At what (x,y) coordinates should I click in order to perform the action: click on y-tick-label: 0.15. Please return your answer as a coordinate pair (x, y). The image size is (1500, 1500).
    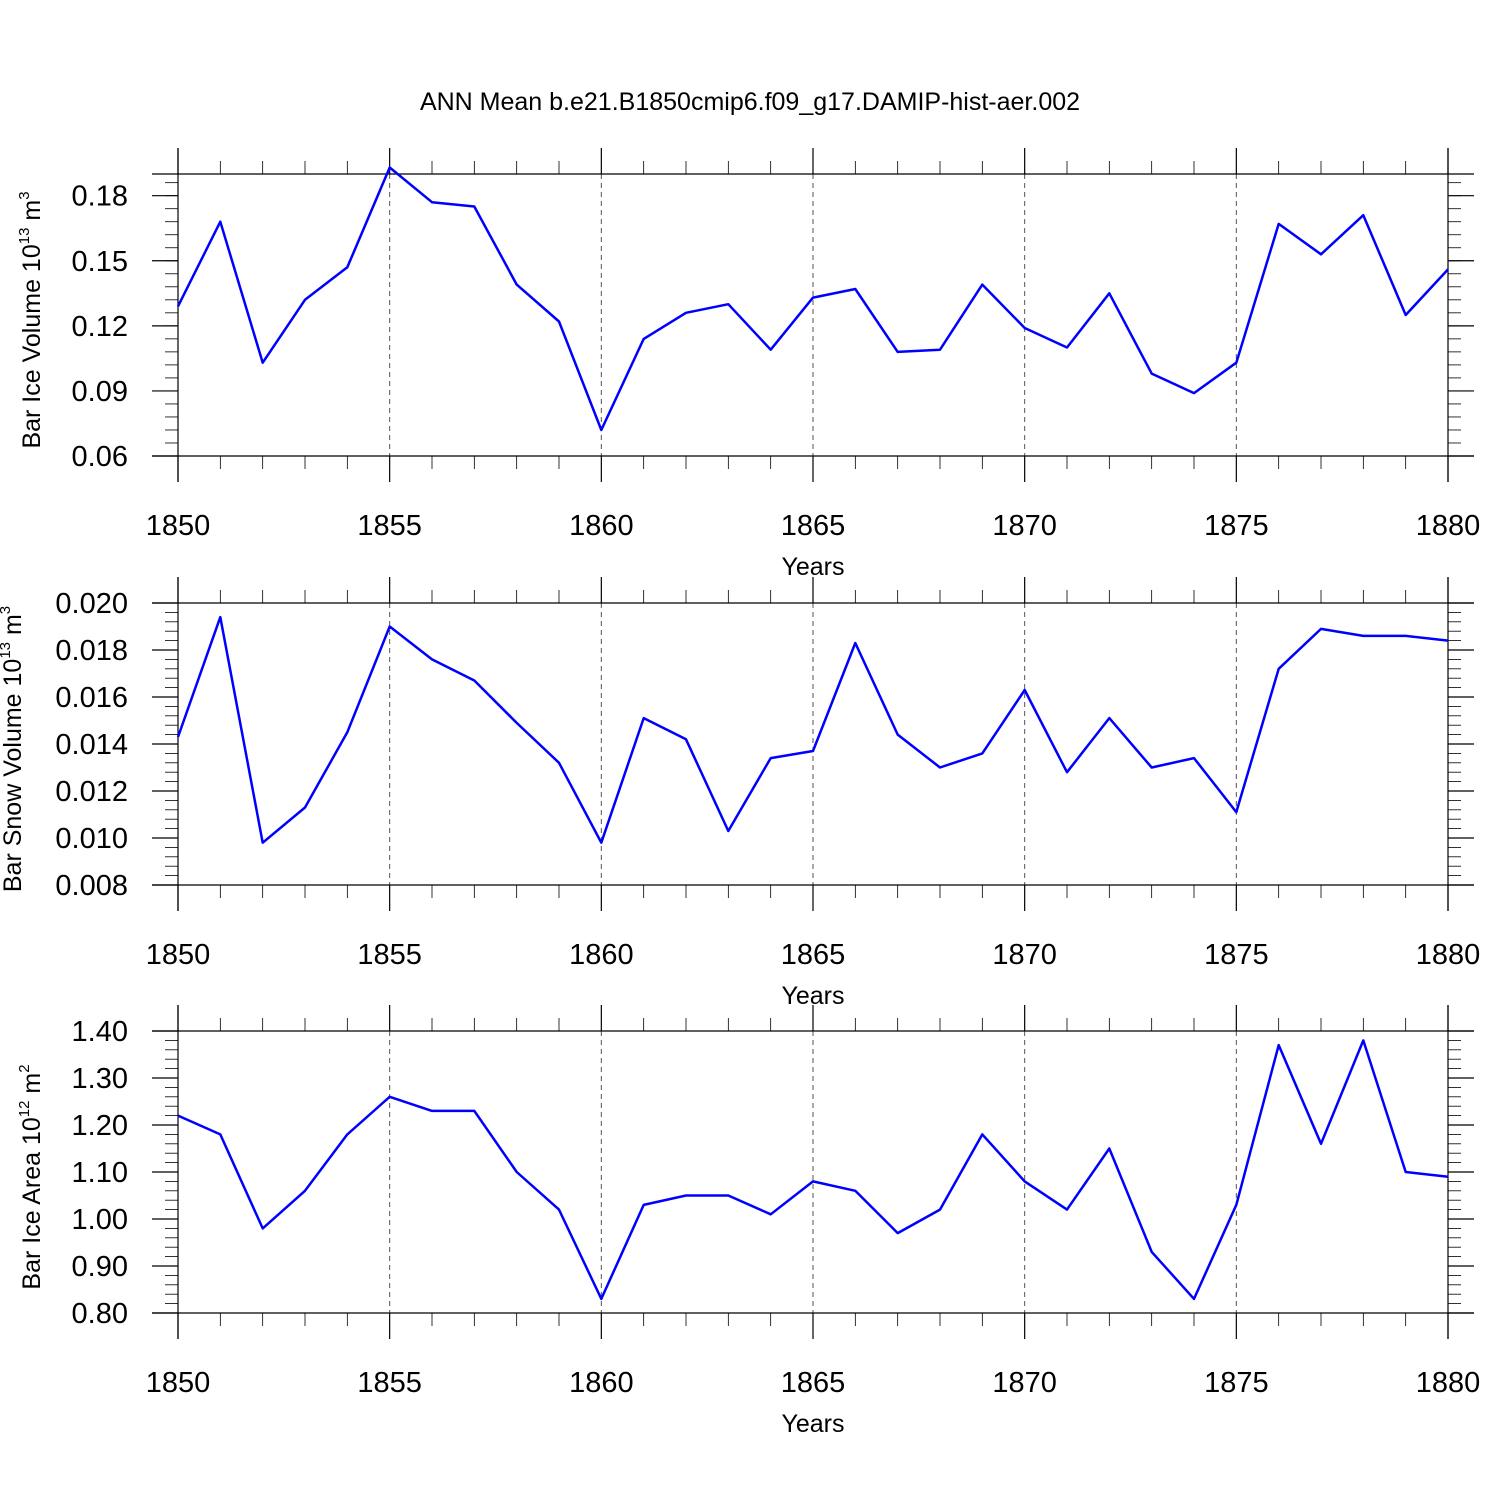
    Looking at the image, I should click on (100, 262).